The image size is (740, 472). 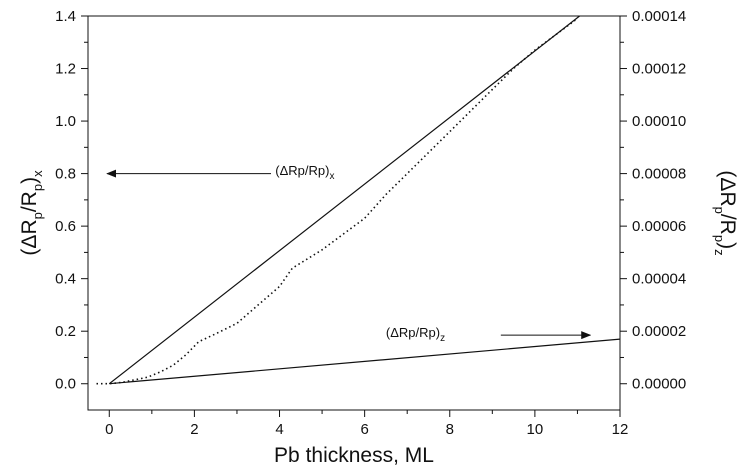 I want to click on y-left-tick-label: 0.4, so click(x=65, y=279).